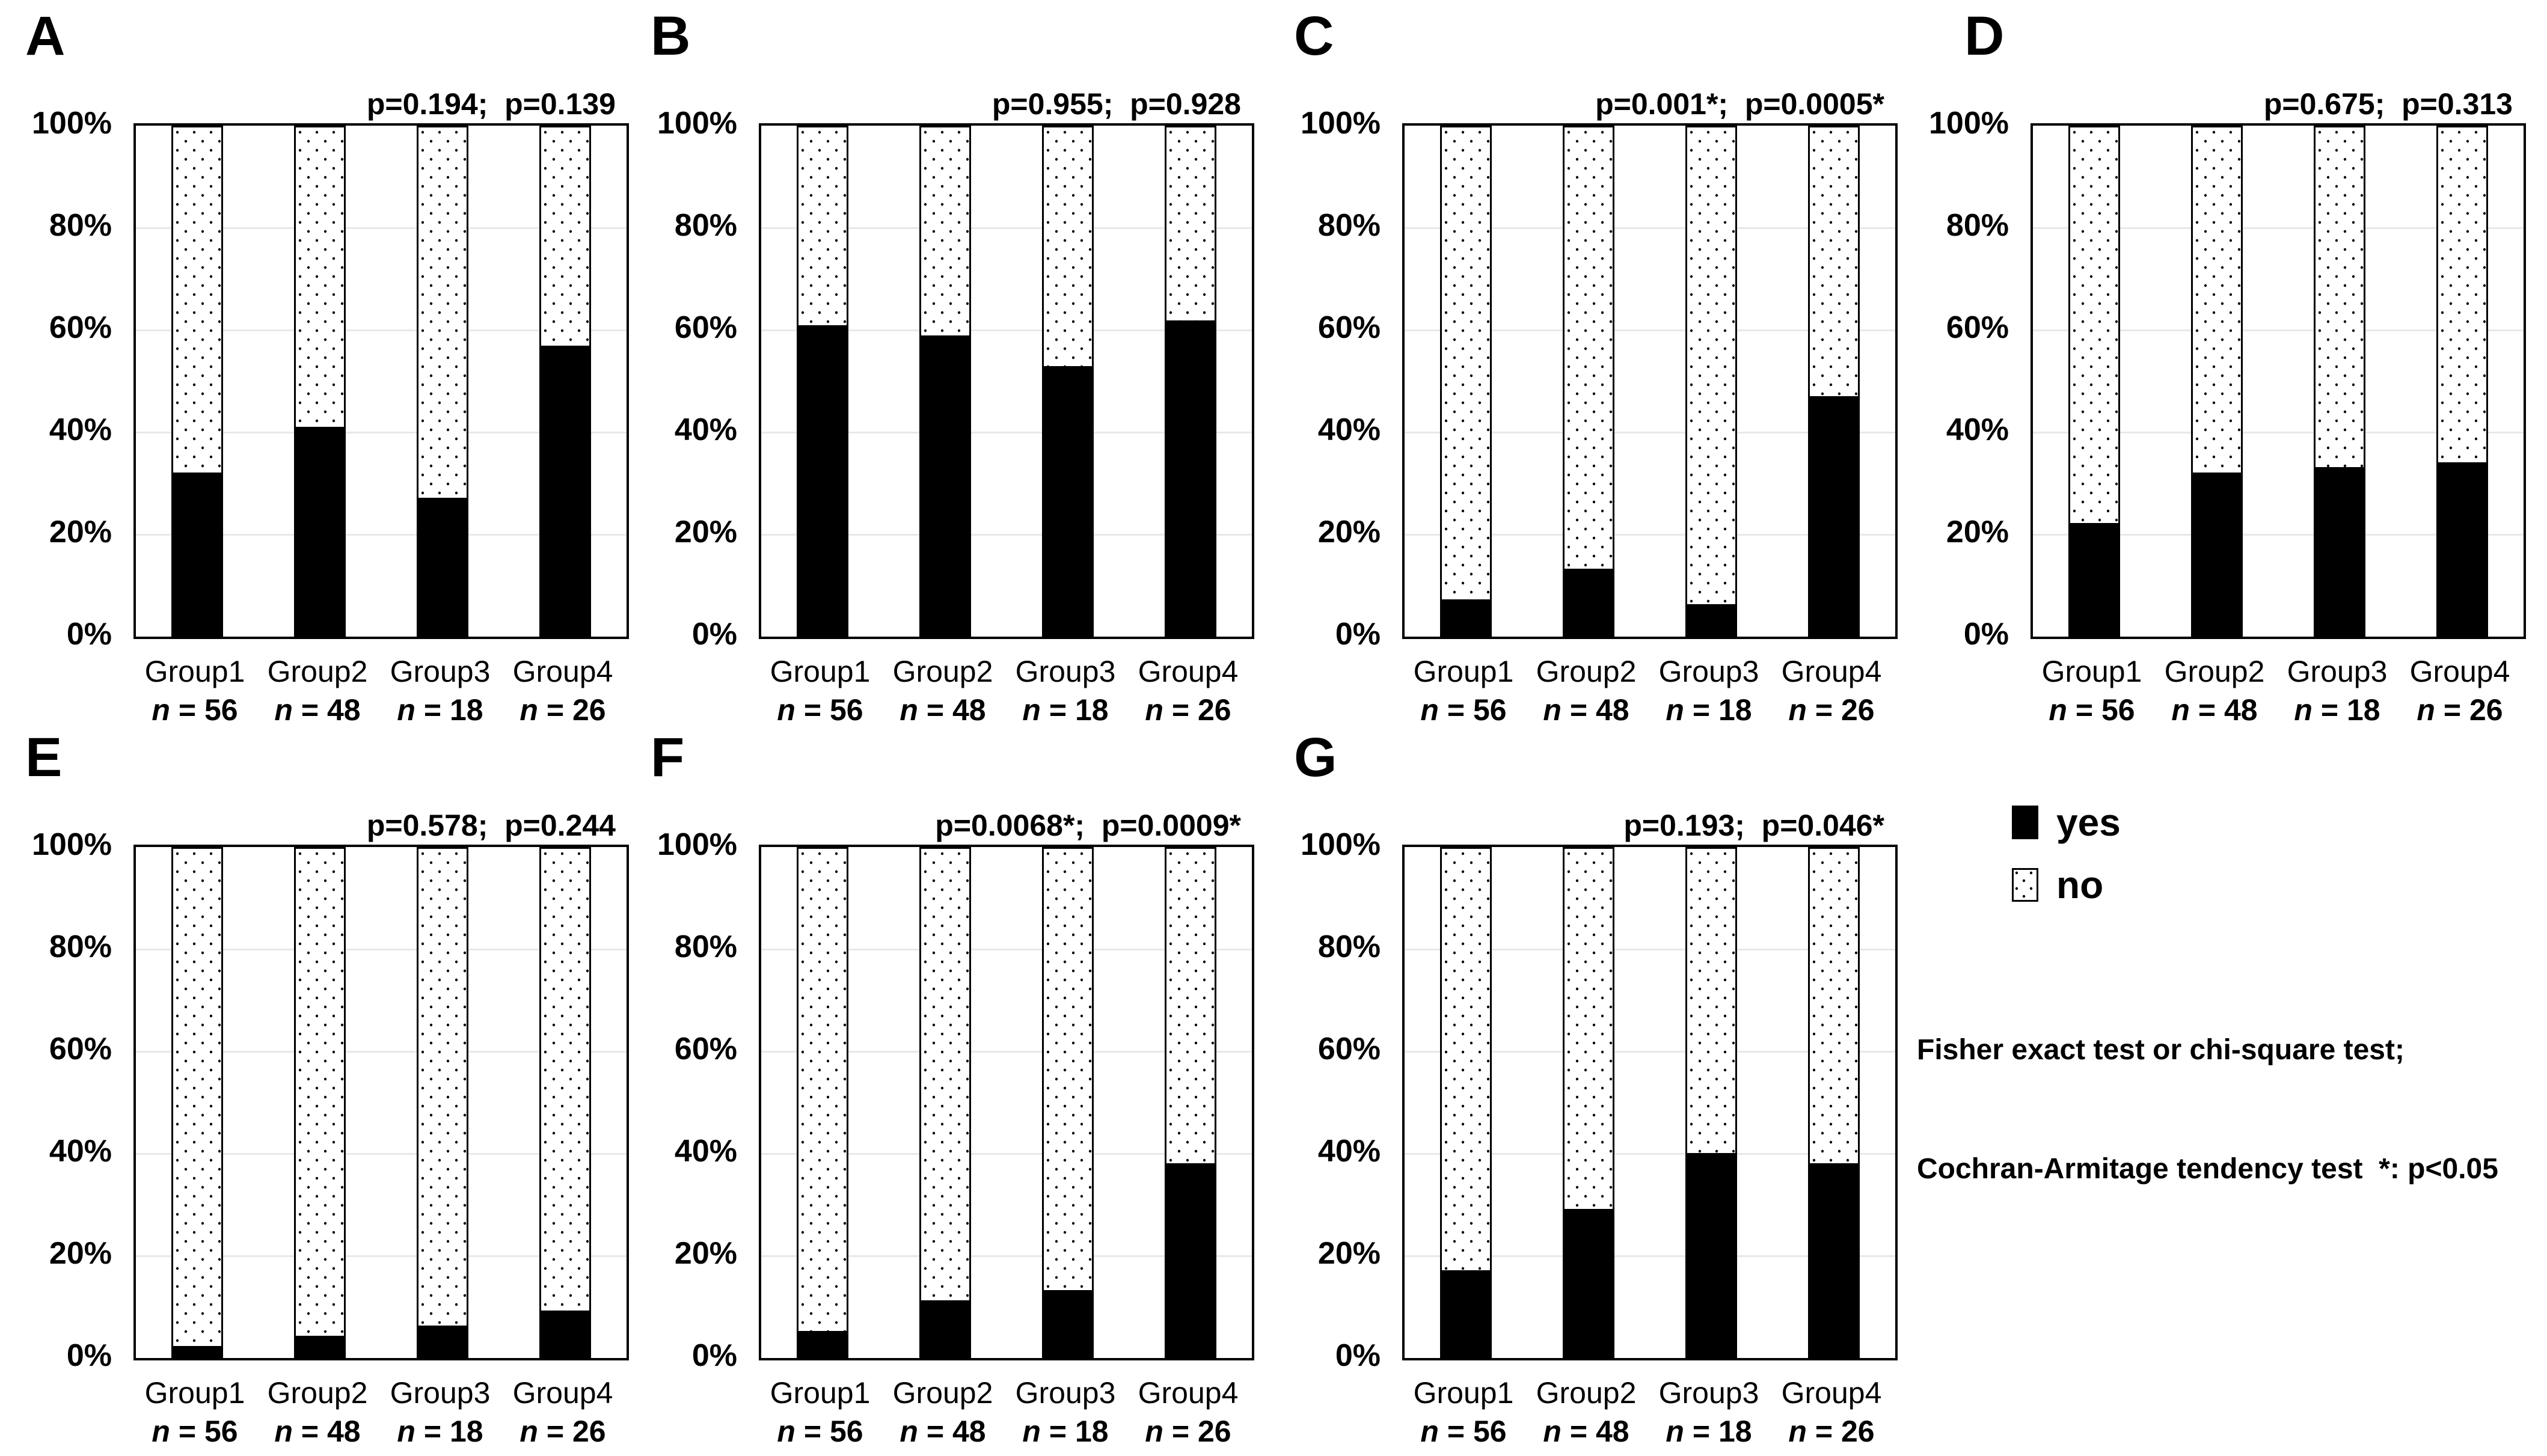  What do you see at coordinates (2088, 823) in the screenshot?
I see `legend-label-yes: yes` at bounding box center [2088, 823].